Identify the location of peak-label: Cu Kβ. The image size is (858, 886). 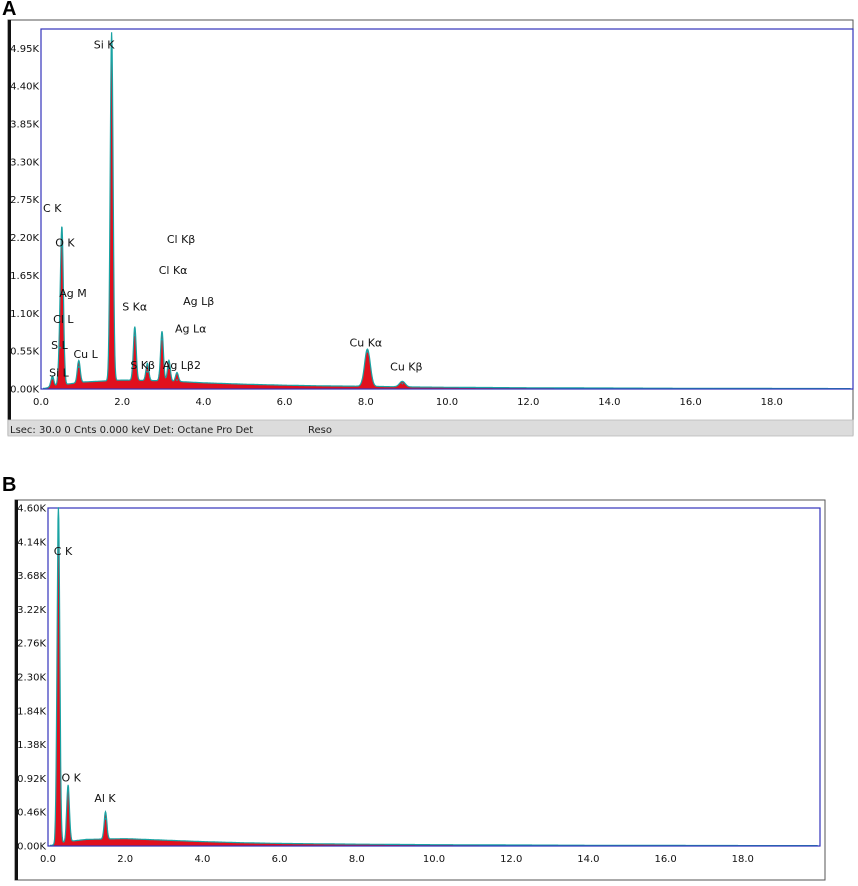
(406, 366).